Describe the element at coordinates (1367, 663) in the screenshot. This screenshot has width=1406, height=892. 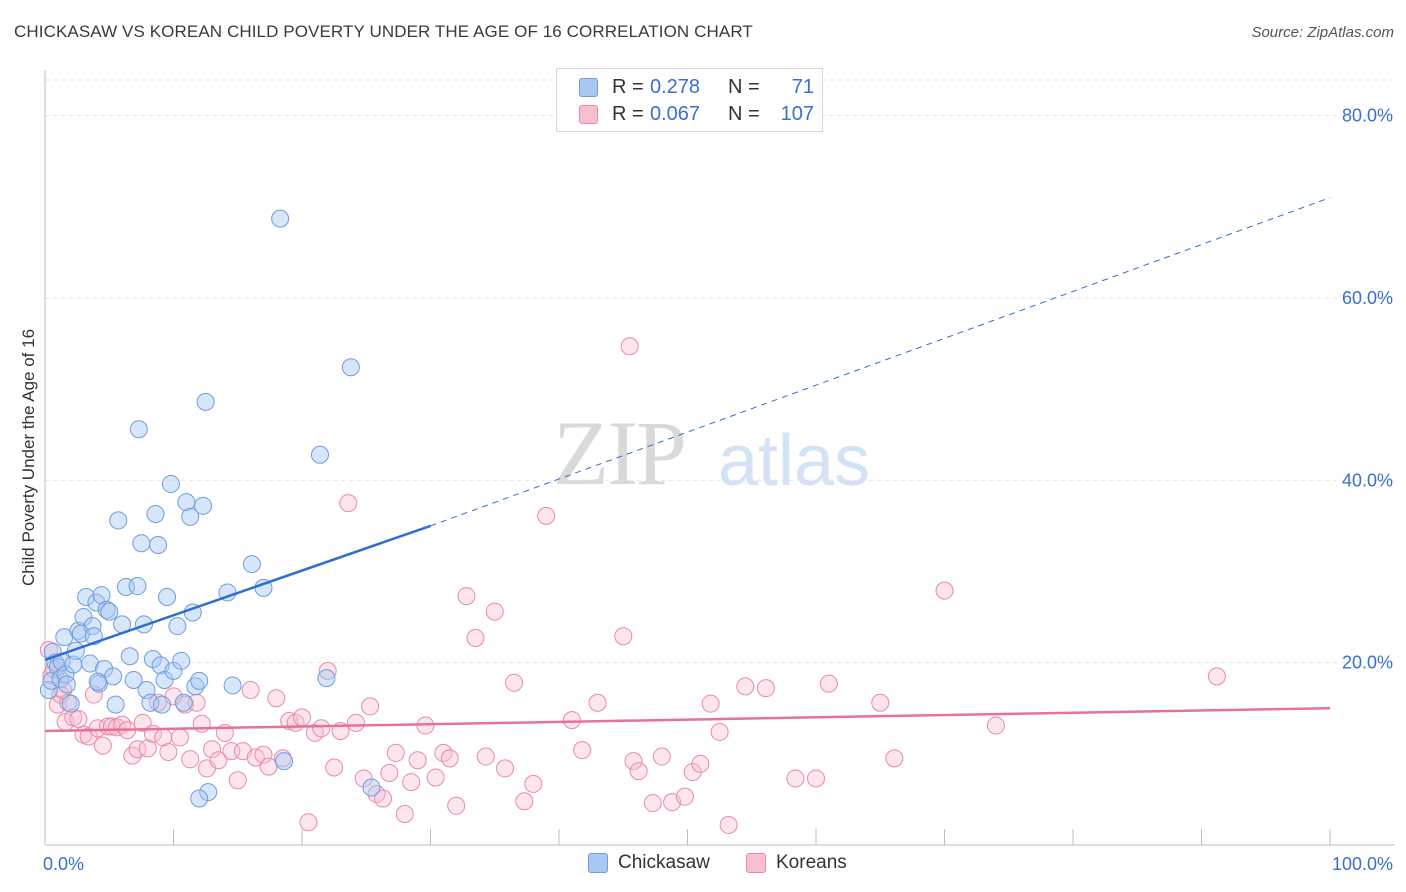
I see `y-tick-label: 20.0%` at that location.